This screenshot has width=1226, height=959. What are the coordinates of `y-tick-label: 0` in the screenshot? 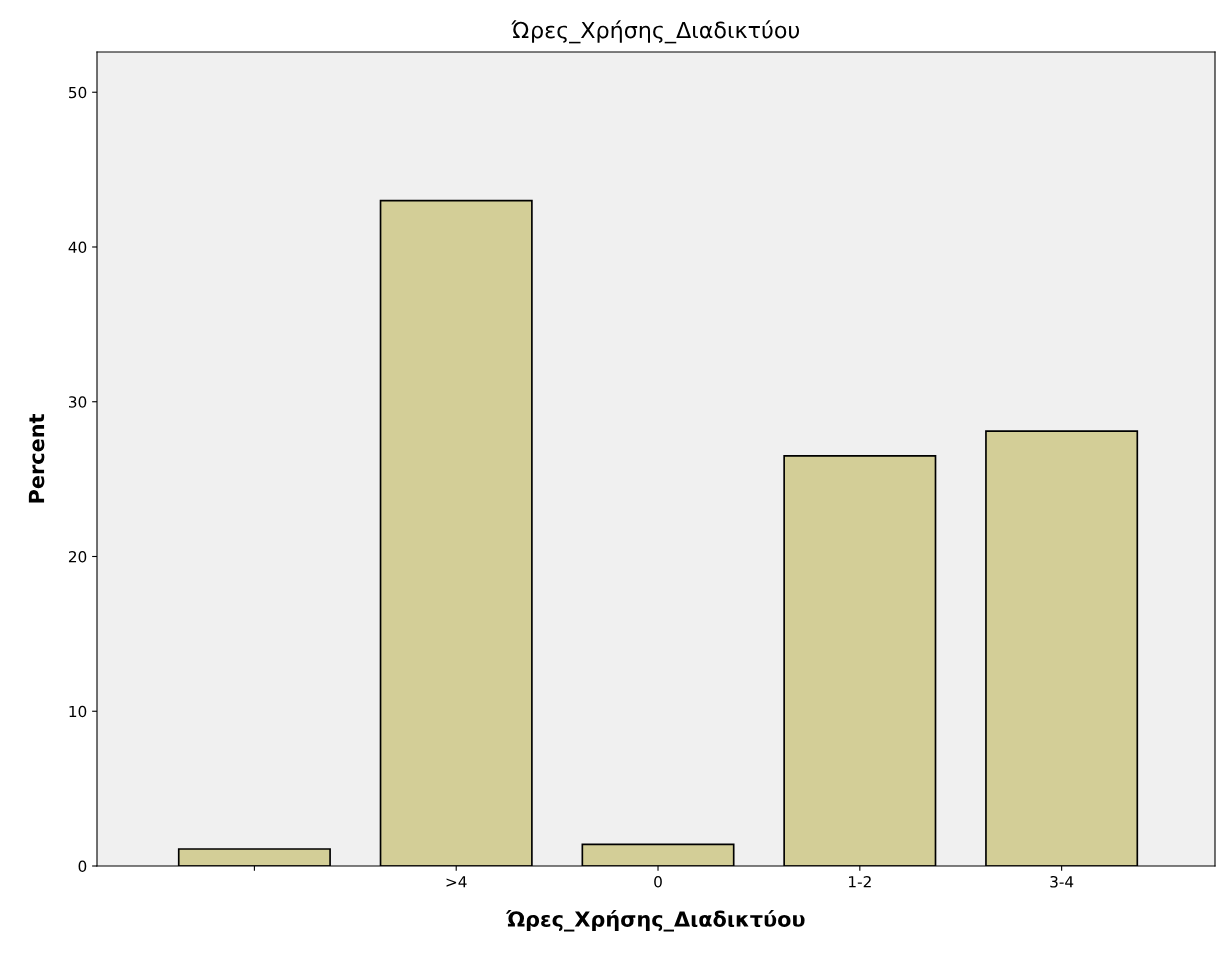 It's located at (82, 866).